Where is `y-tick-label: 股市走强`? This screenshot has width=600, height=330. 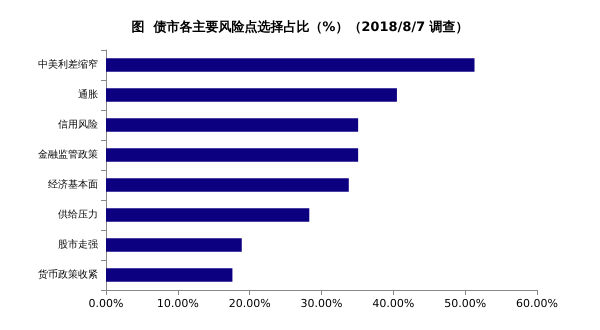
y-tick-label: 股市走强 is located at coordinates (78, 244).